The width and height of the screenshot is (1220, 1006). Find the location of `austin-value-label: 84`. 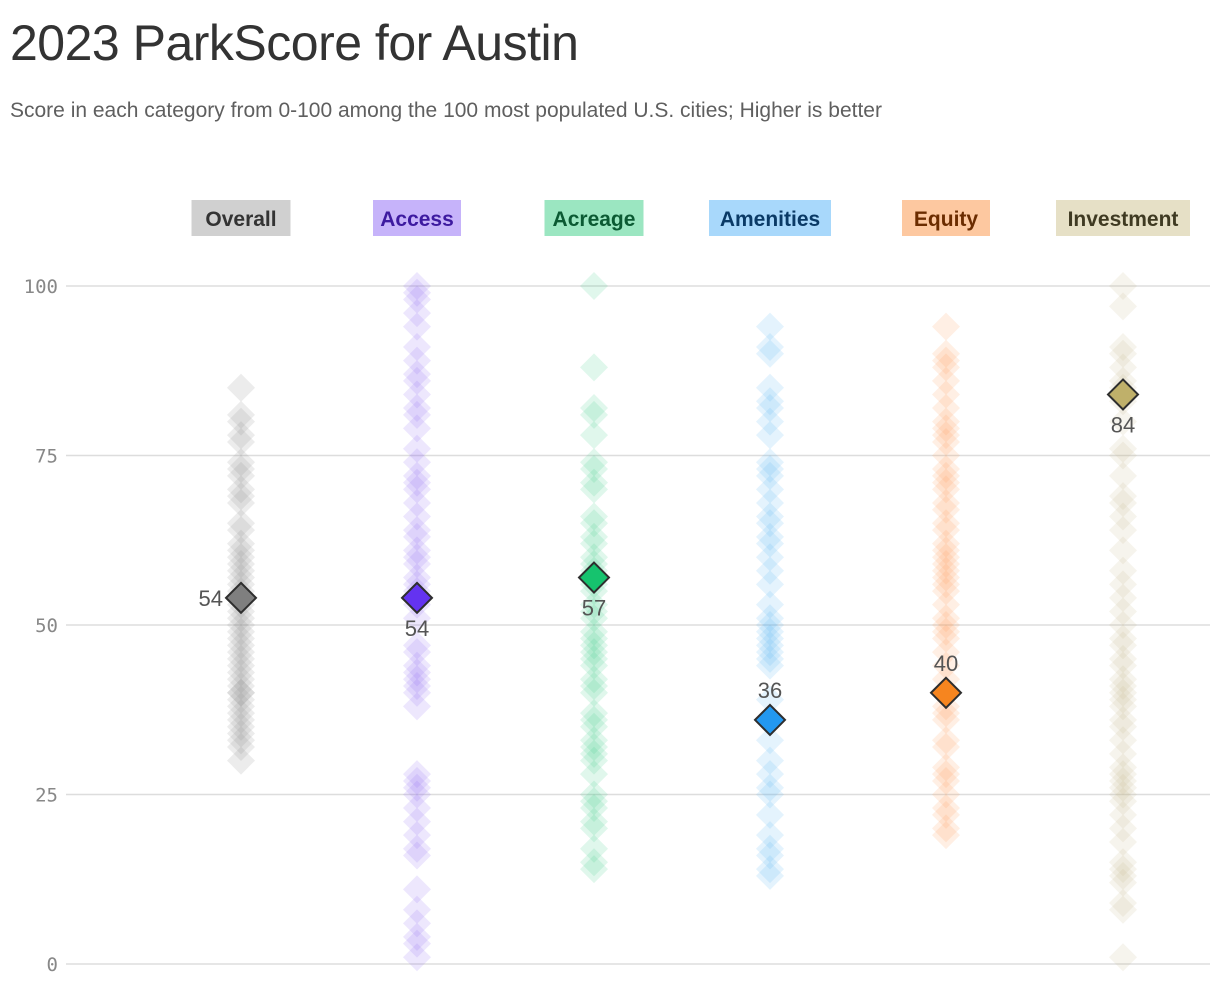

austin-value-label: 84 is located at coordinates (1123, 424).